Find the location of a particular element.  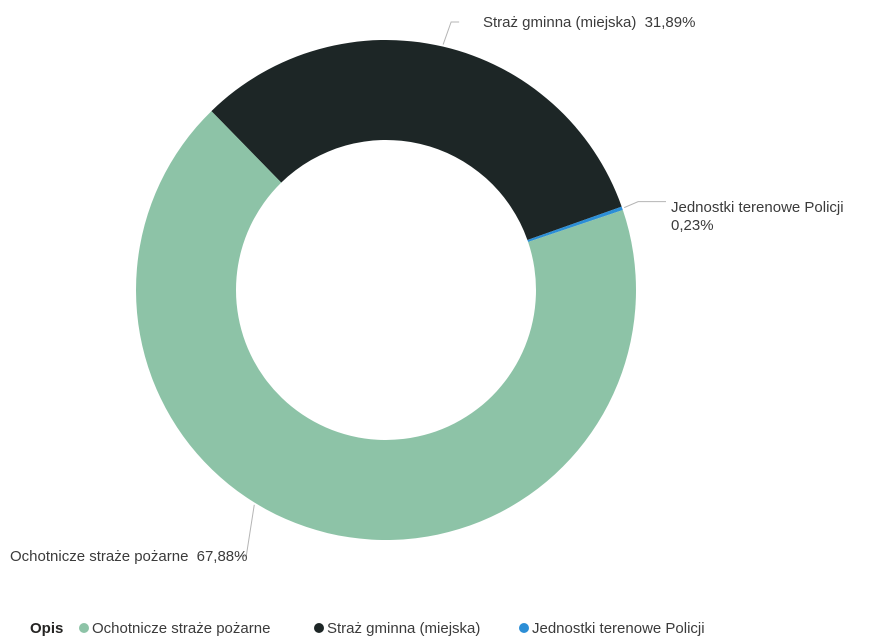

data-label-straz-gminna: Straż gminna (miejska) 31,89% is located at coordinates (589, 22).